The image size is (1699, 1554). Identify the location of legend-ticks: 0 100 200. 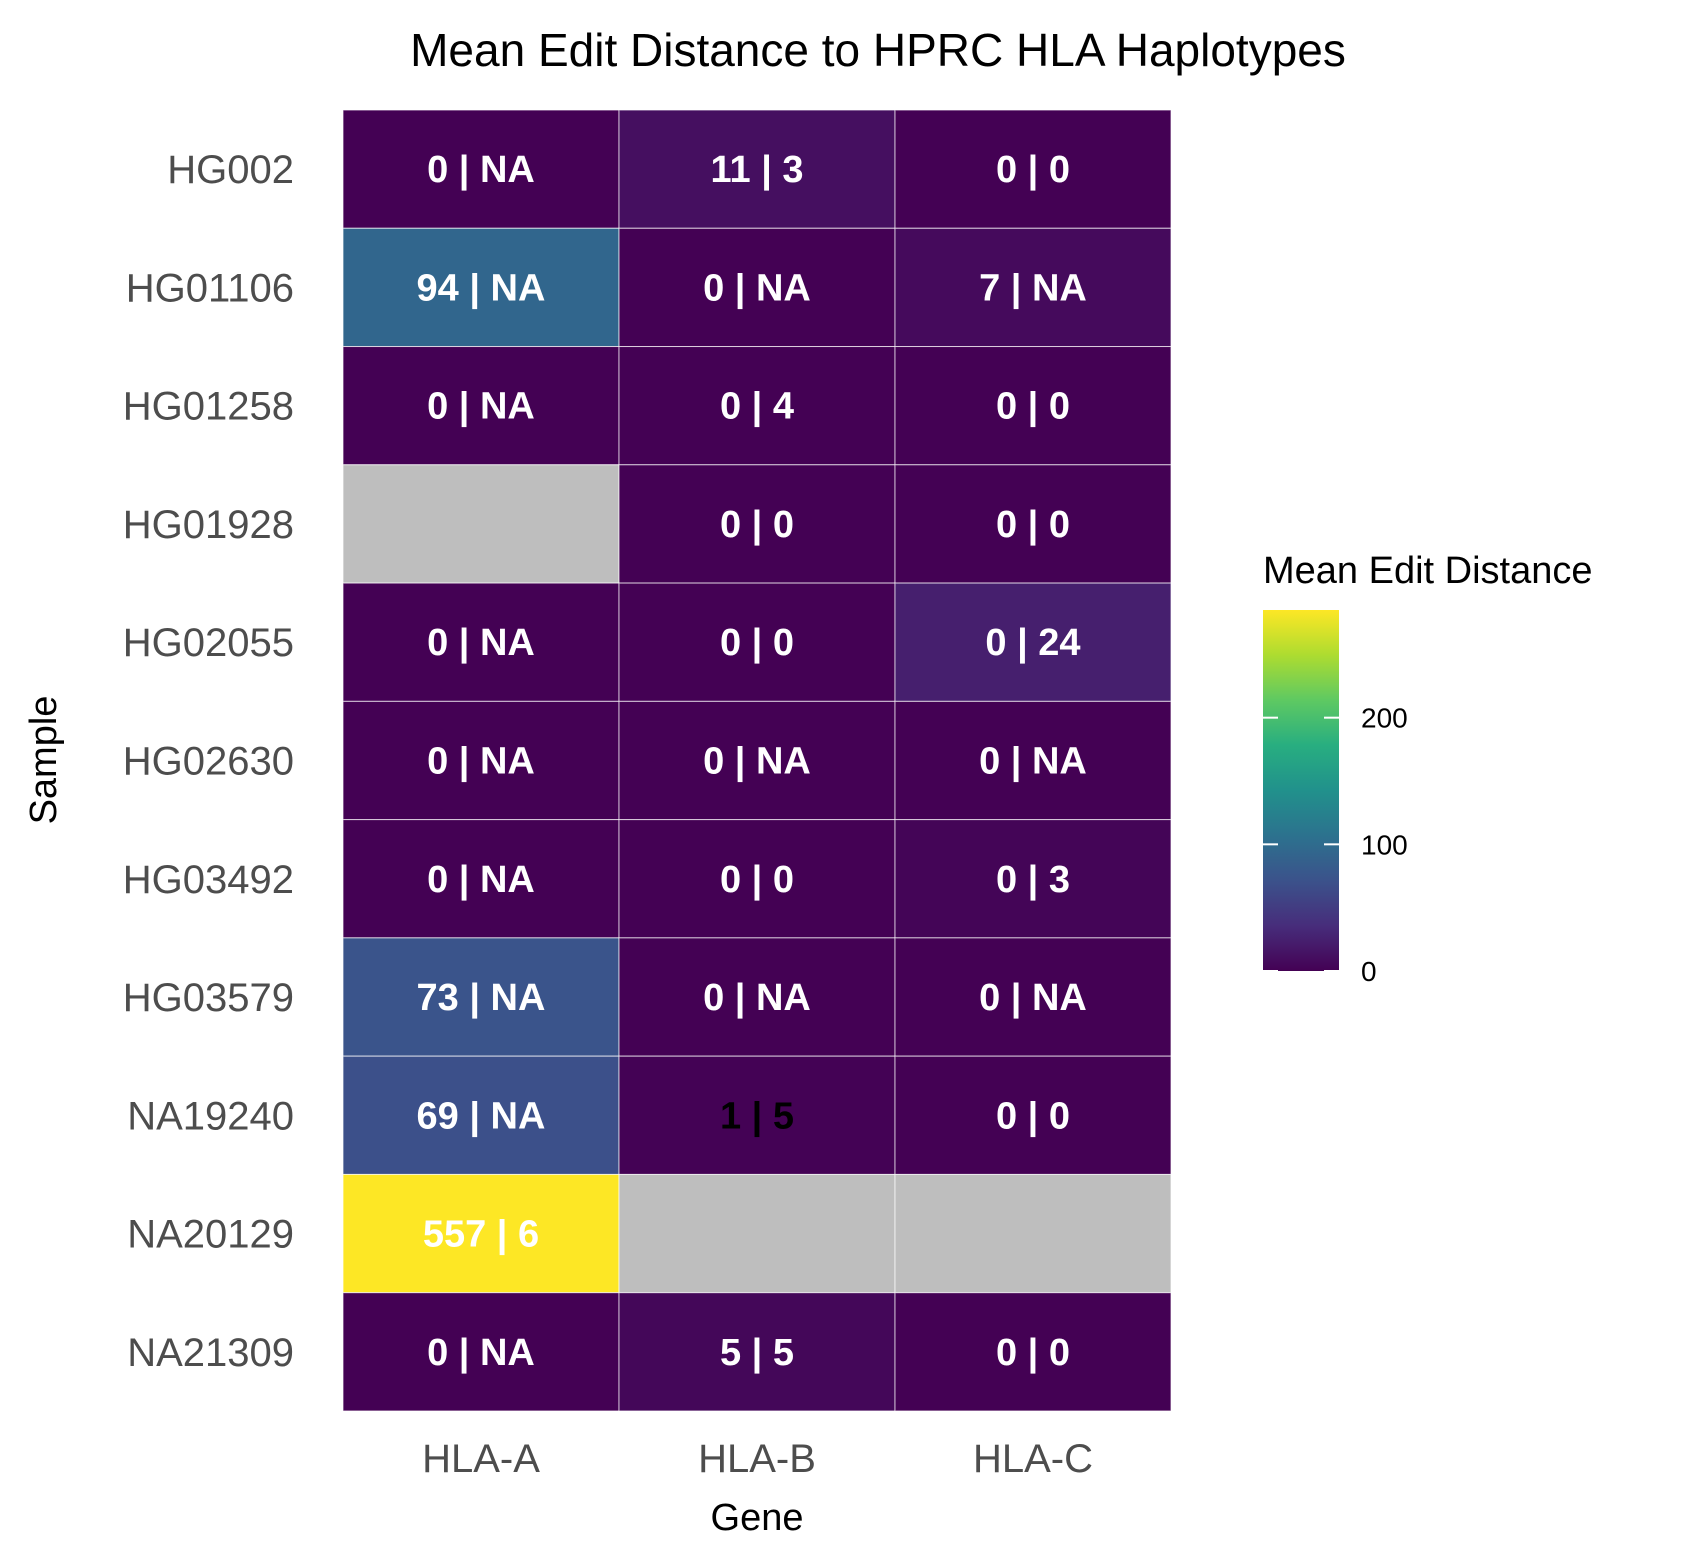
(1335, 845).